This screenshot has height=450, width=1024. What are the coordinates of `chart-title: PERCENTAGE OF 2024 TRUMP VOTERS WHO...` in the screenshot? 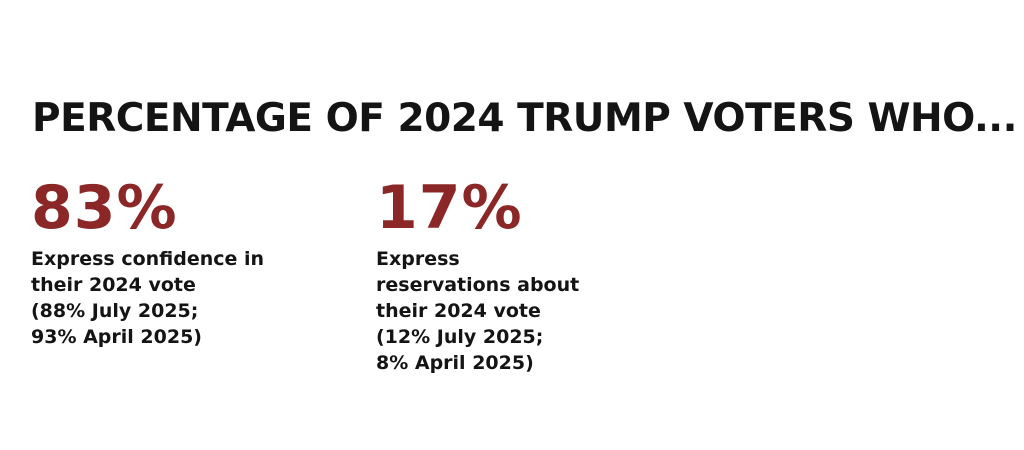 It's located at (524, 118).